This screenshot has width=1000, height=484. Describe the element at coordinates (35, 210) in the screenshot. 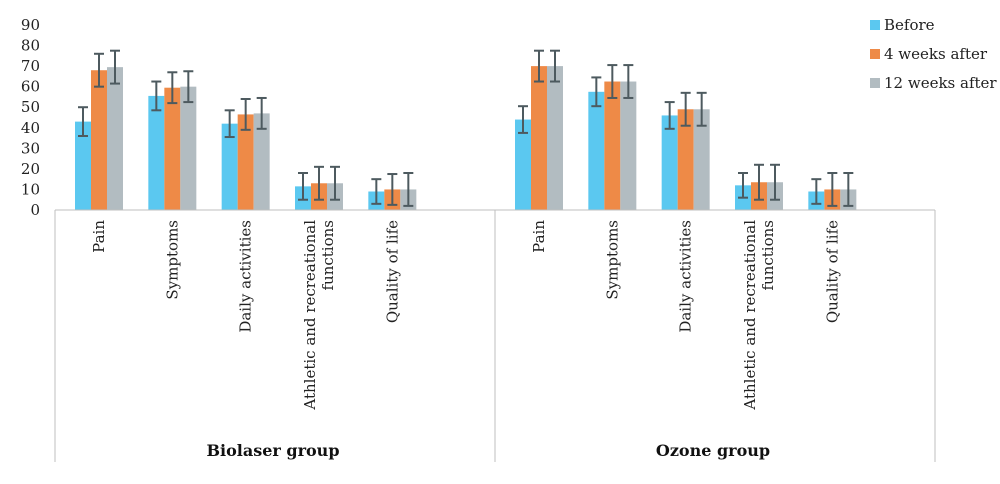

I see `y-tick-label: 0` at that location.